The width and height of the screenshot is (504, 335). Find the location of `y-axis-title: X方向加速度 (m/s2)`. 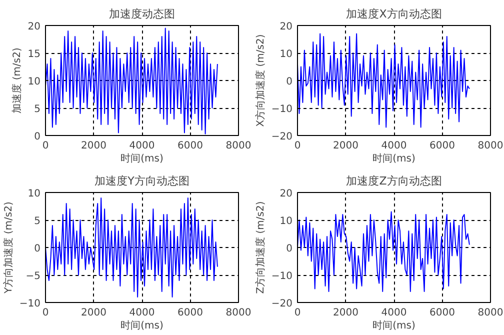

y-axis-title: X方向加速度 (m/s2) is located at coordinates (260, 80).